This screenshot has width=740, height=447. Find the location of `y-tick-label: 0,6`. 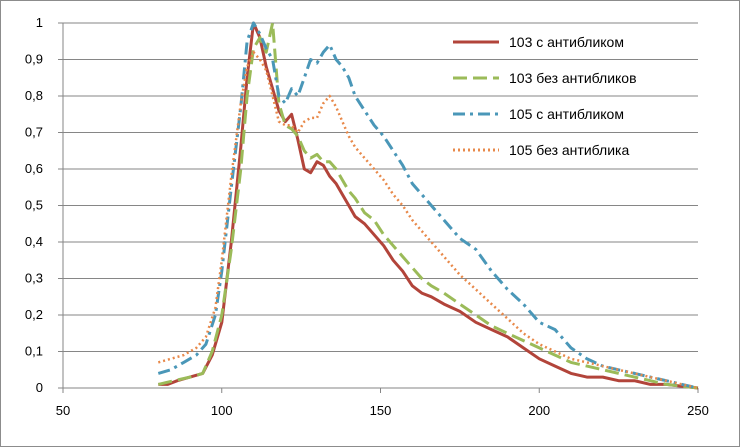

y-tick-label: 0,6 is located at coordinates (34, 168).